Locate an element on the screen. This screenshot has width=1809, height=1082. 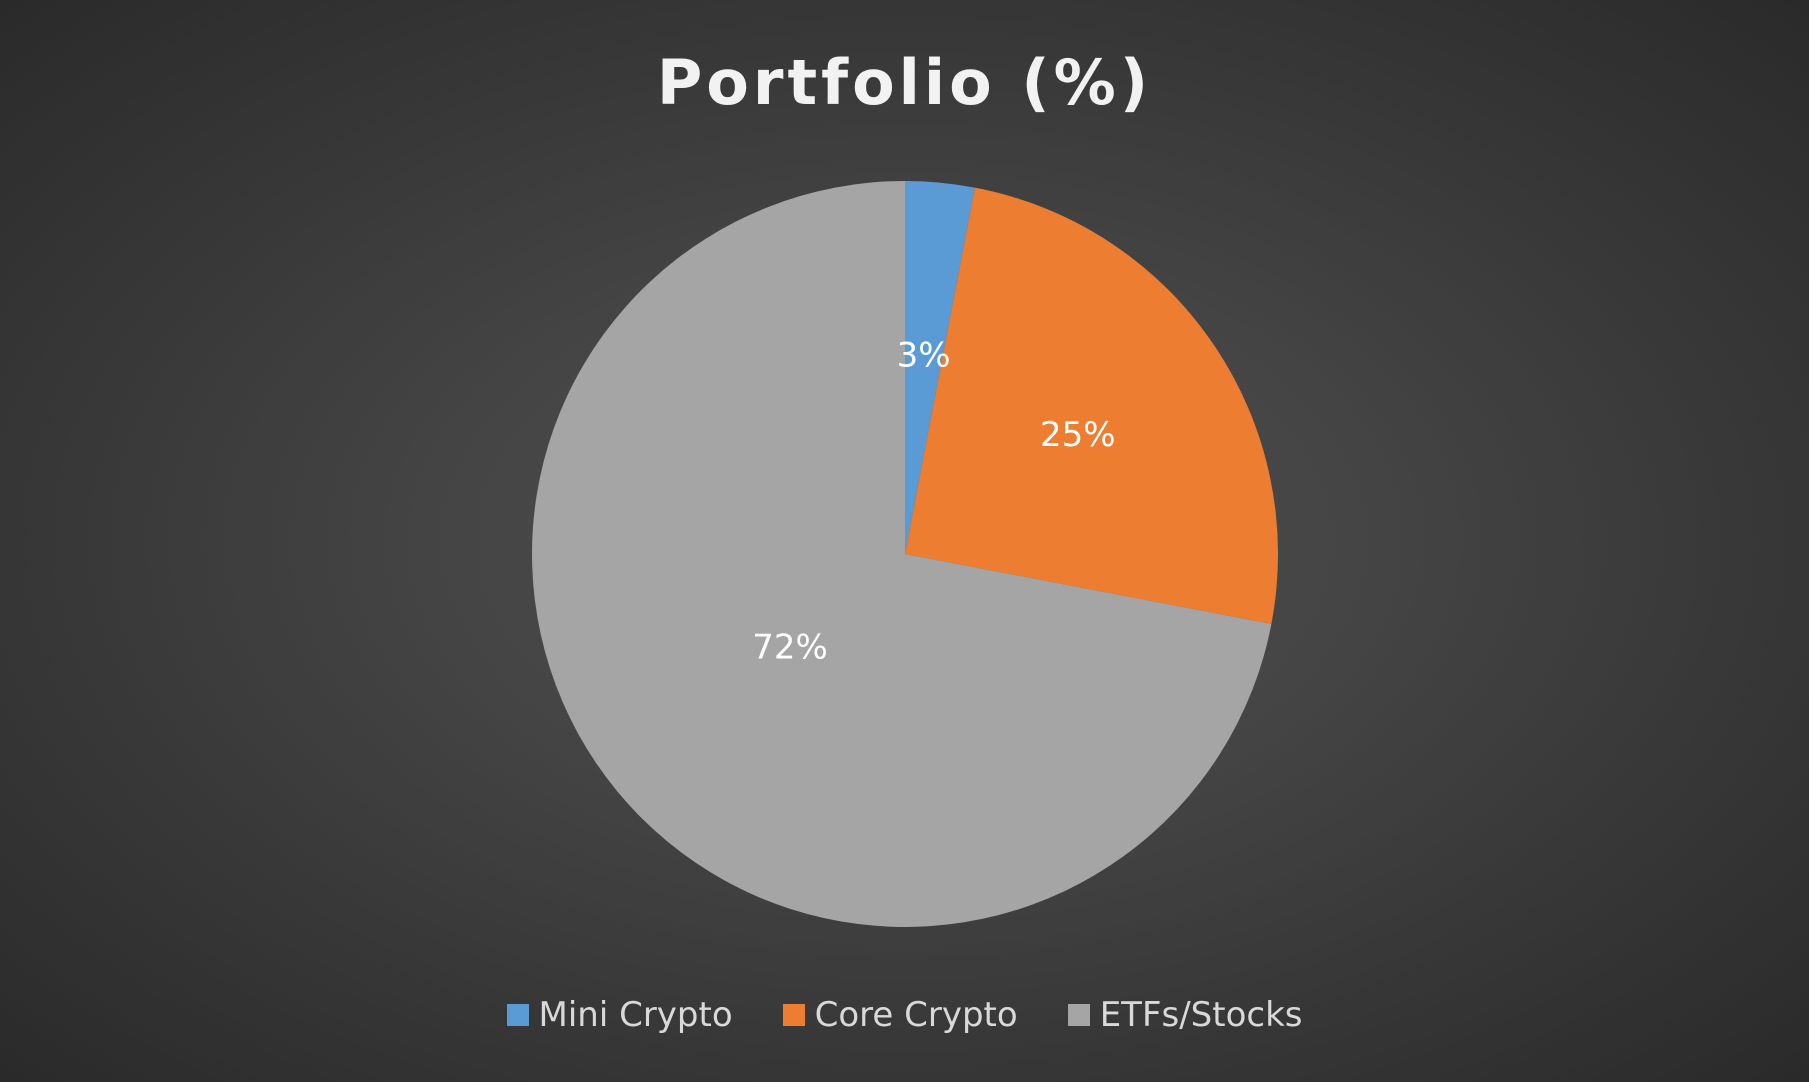
data-label-mini-crypto: 3% is located at coordinates (924, 356).